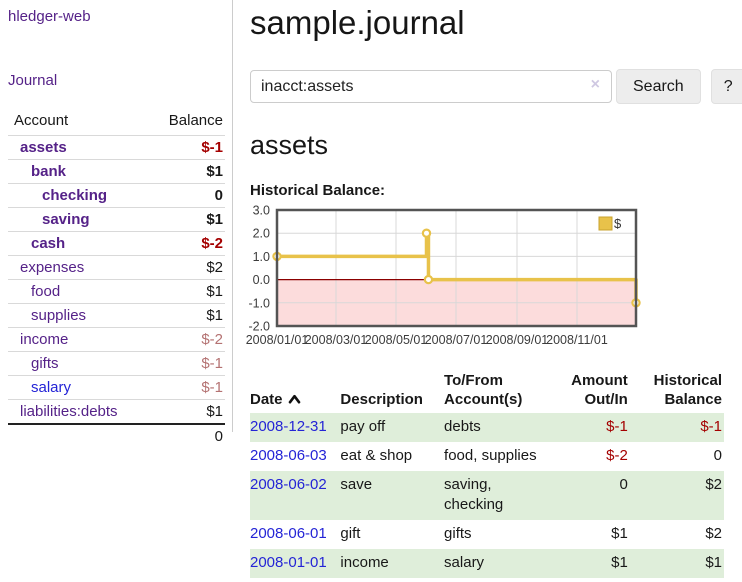  I want to click on register-header-amount: Amount Out/In, so click(599, 390).